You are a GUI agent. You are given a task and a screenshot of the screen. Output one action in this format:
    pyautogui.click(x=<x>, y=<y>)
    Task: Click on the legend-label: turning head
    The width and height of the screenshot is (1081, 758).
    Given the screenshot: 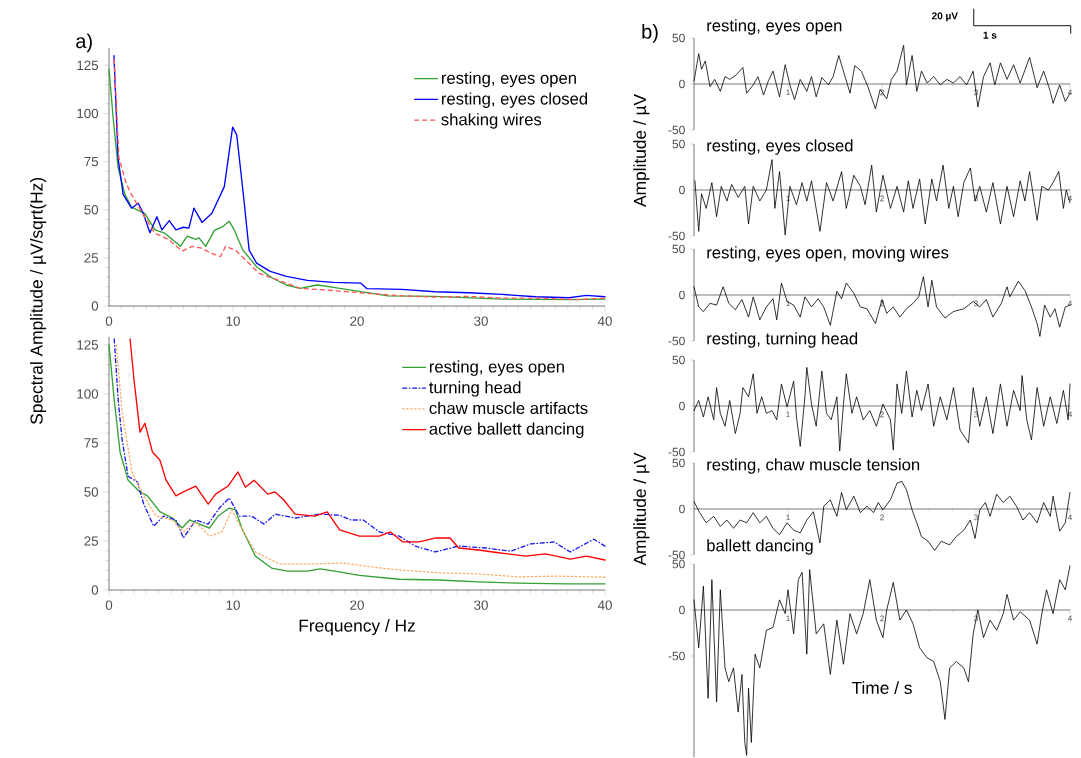 What is the action you would take?
    pyautogui.click(x=475, y=389)
    